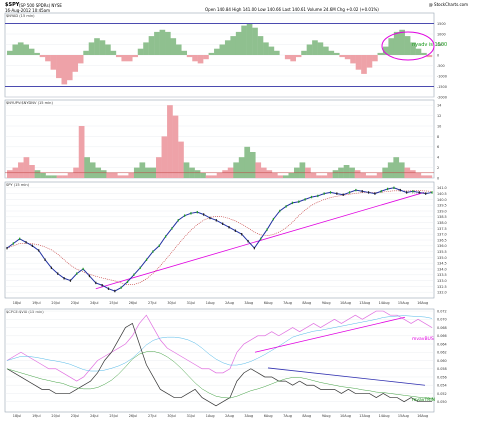 This screenshot has height=425, width=480. Describe the element at coordinates (438, 168) in the screenshot. I see `updown-ytick: 2` at that location.